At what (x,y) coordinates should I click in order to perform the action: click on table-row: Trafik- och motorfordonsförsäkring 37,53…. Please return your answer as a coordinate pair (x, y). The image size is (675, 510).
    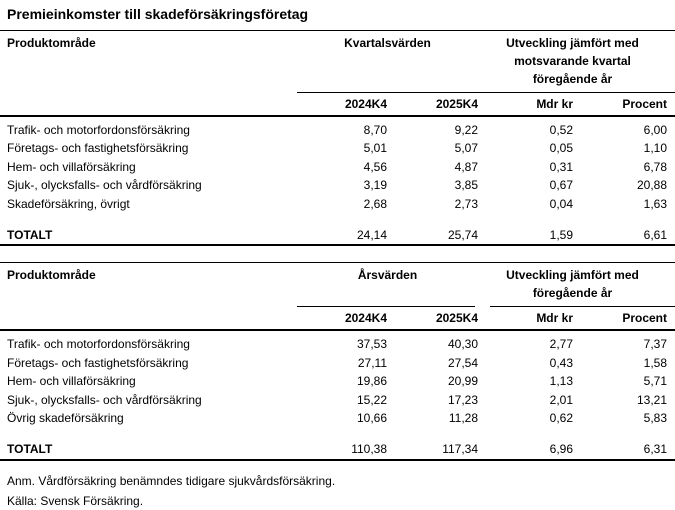
    Looking at the image, I should click on (337, 344).